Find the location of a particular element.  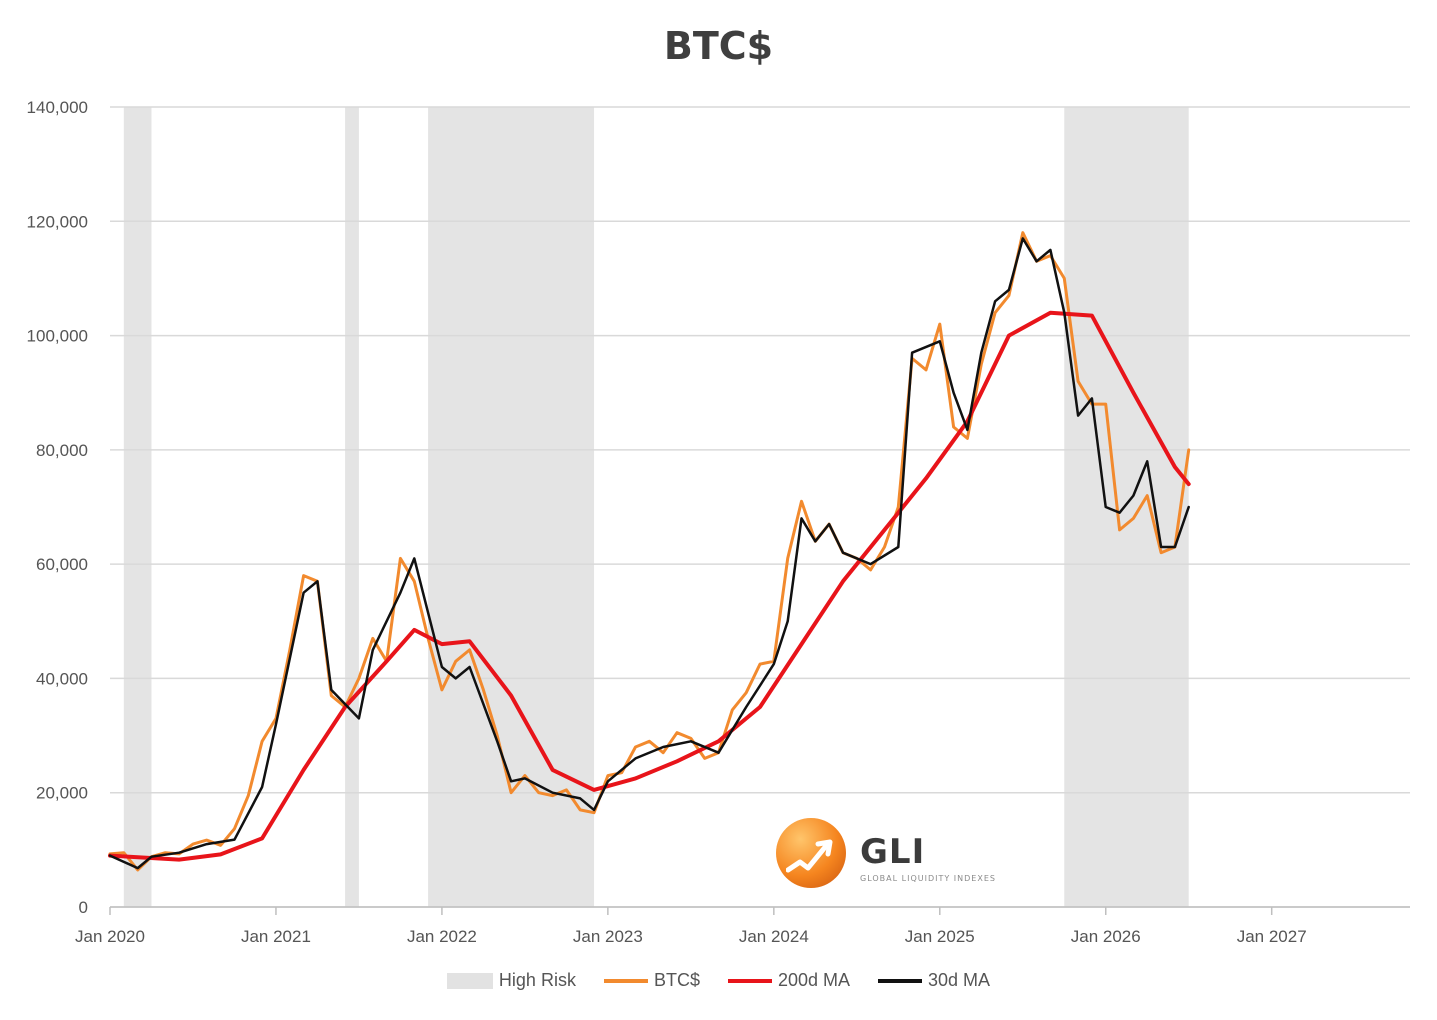

legend-item-30d-ma: 30d MA is located at coordinates (934, 980).